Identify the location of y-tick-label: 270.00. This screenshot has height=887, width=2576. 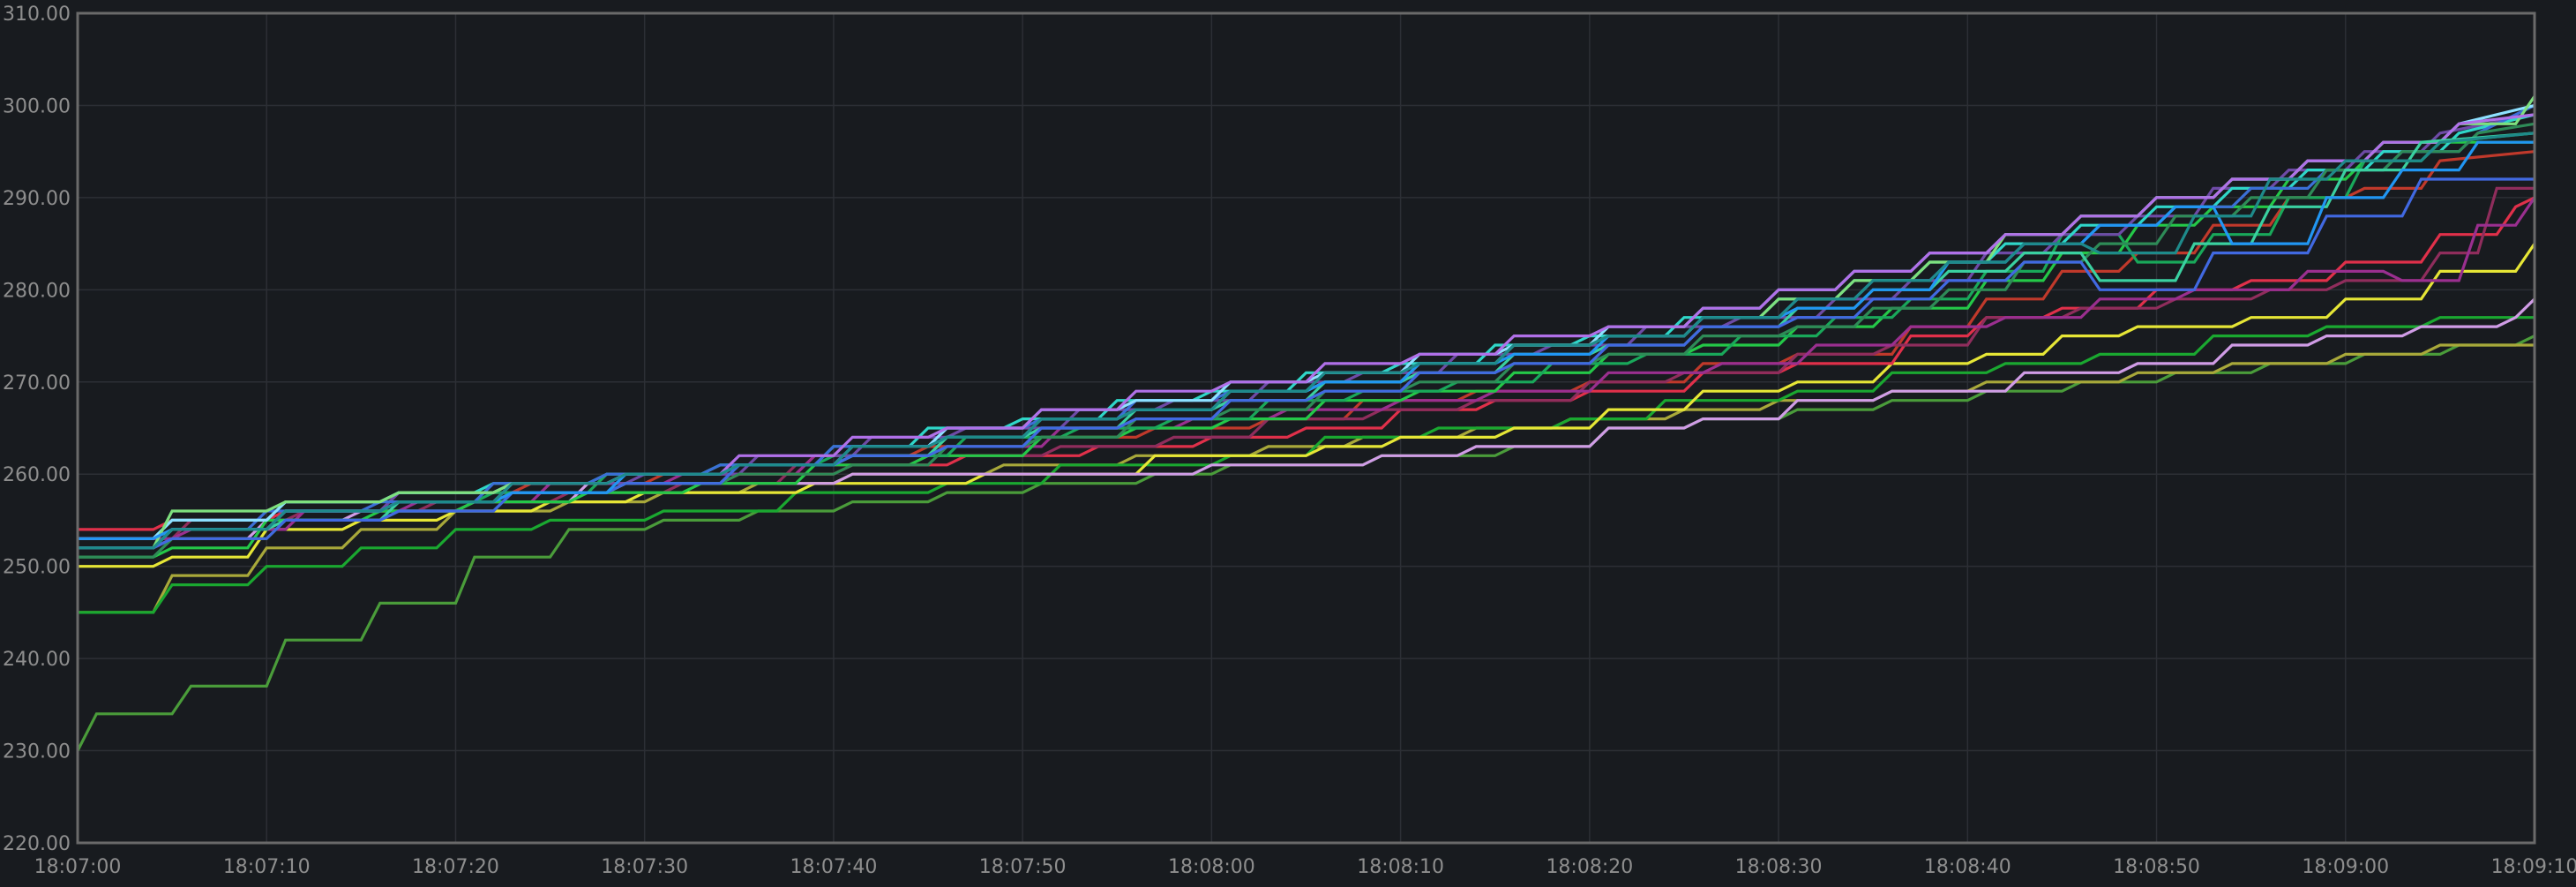
(37, 383).